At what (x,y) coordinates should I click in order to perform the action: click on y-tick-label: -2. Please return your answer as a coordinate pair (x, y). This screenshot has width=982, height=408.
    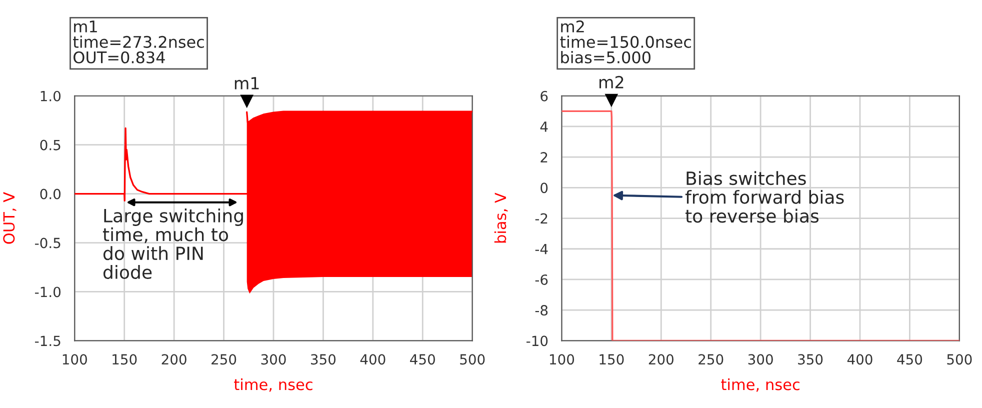
    Looking at the image, I should click on (541, 218).